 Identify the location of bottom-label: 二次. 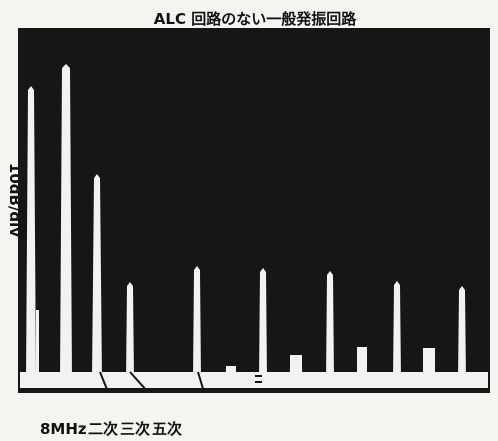
(103, 429).